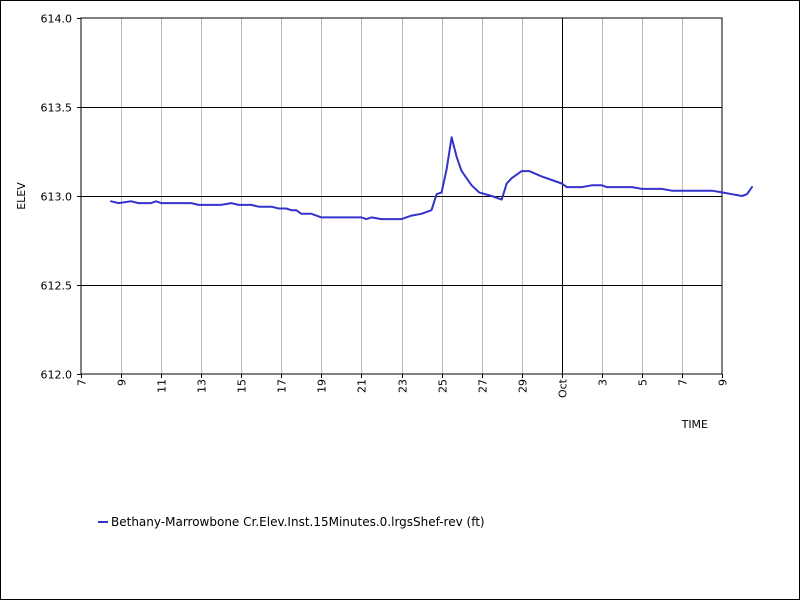 The height and width of the screenshot is (600, 800). I want to click on y-tick-label: 612.0, so click(57, 375).